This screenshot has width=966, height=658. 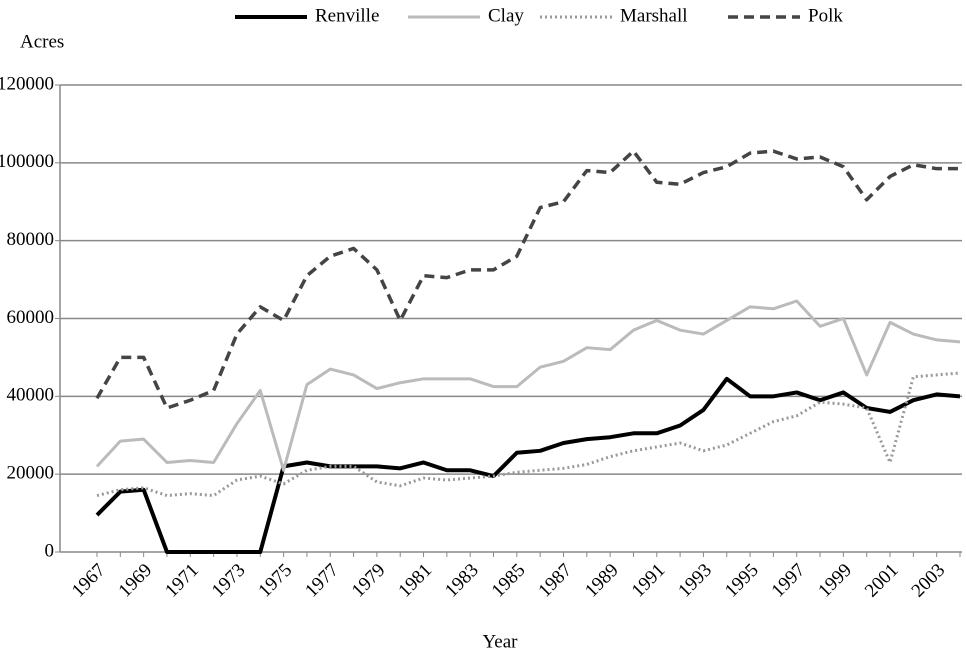 I want to click on x-tick-label: 1987, so click(x=555, y=581).